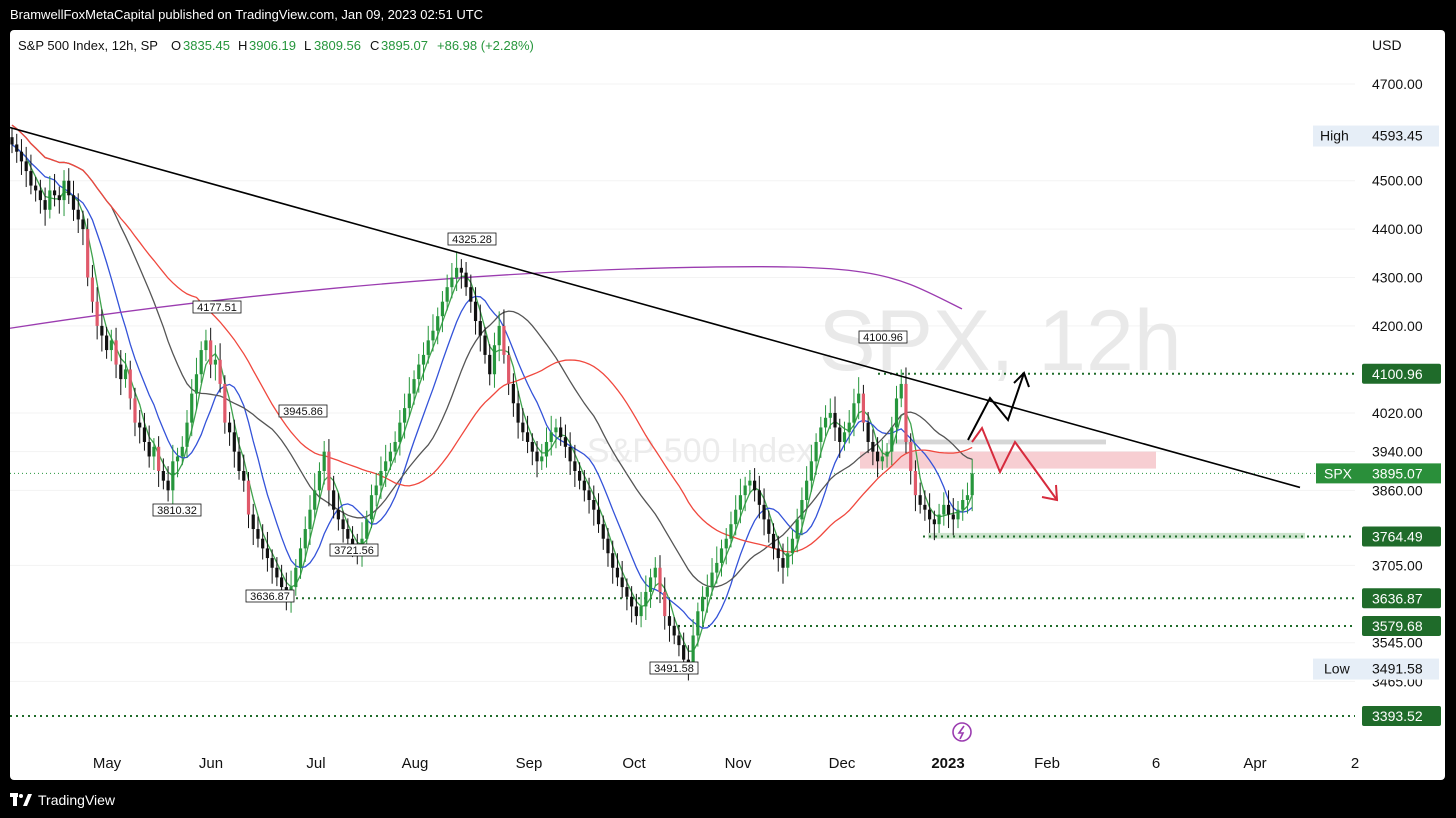  What do you see at coordinates (1397, 565) in the screenshot?
I see `price-tick-label: 3705.00` at bounding box center [1397, 565].